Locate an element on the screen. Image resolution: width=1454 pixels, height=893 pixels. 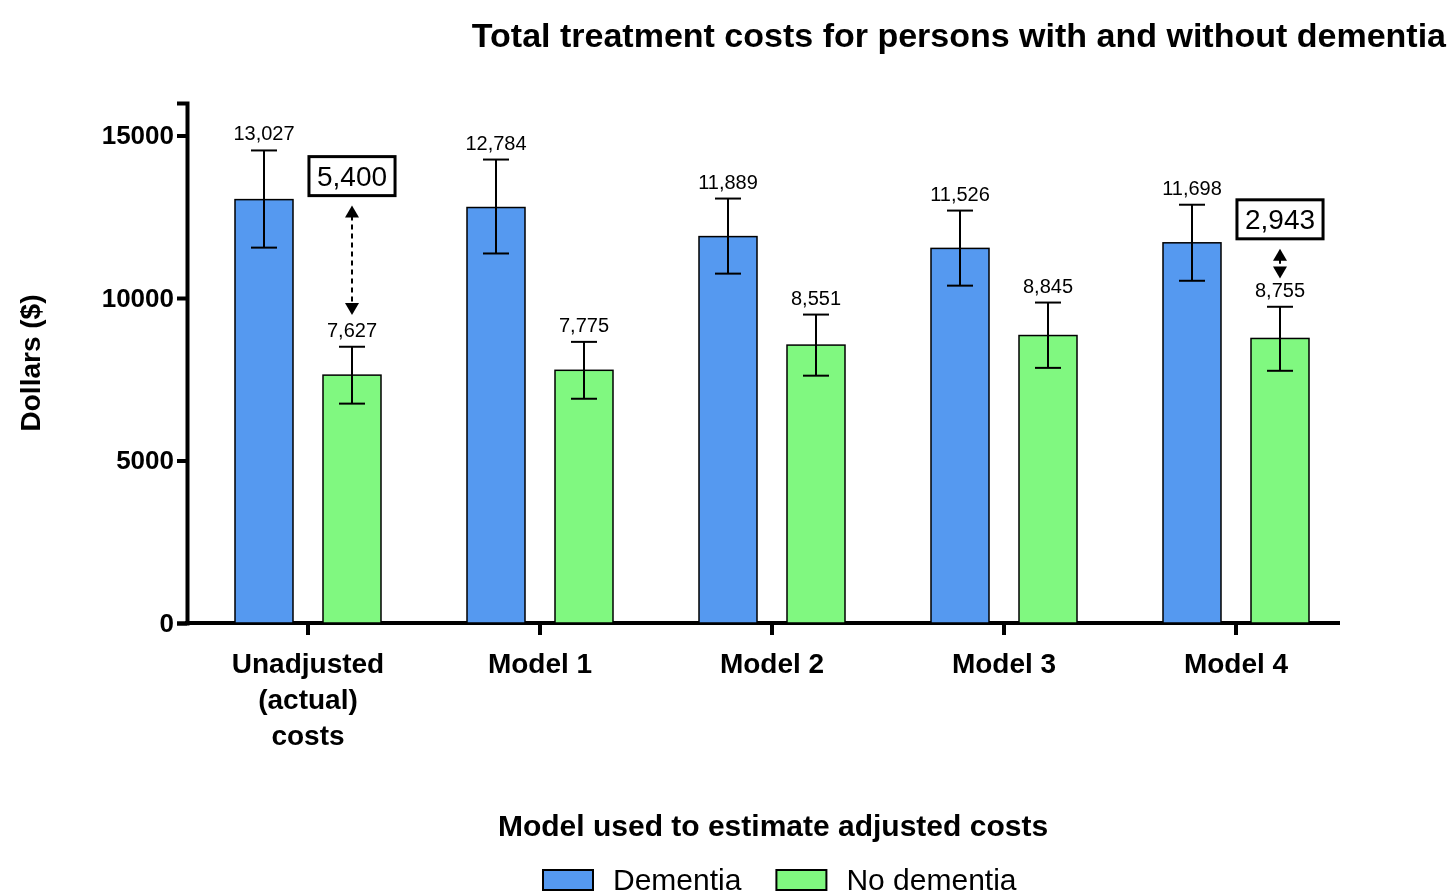
data-label: 7,627 is located at coordinates (352, 329).